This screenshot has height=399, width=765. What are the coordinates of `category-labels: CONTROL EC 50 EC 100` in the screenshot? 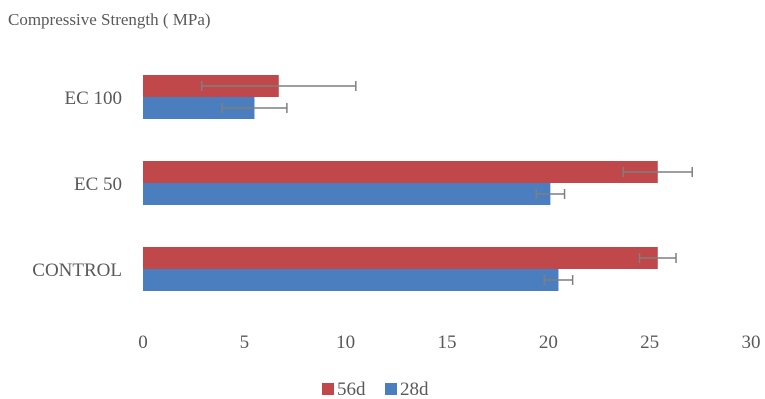 It's located at (77, 184).